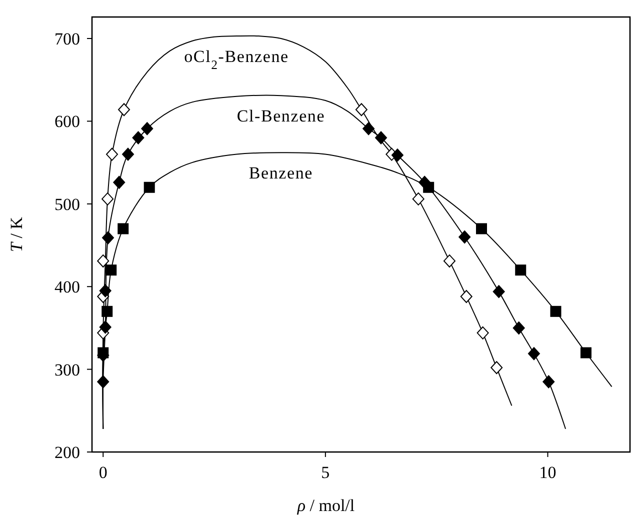 The image size is (635, 517). What do you see at coordinates (547, 472) in the screenshot?
I see `x-tick-label: 10` at bounding box center [547, 472].